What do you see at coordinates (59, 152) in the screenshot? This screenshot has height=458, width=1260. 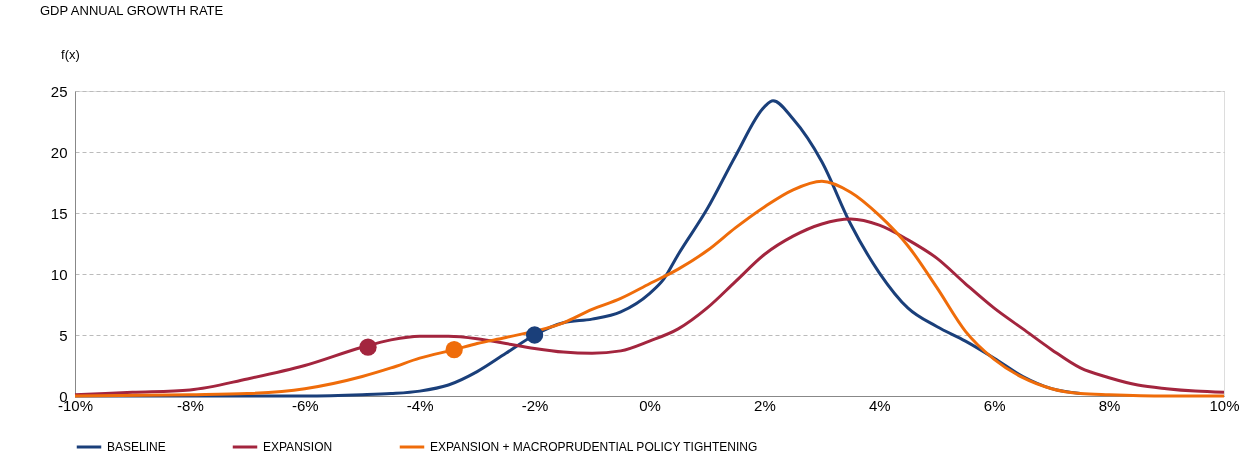 I see `y-tick-label: 20` at bounding box center [59, 152].